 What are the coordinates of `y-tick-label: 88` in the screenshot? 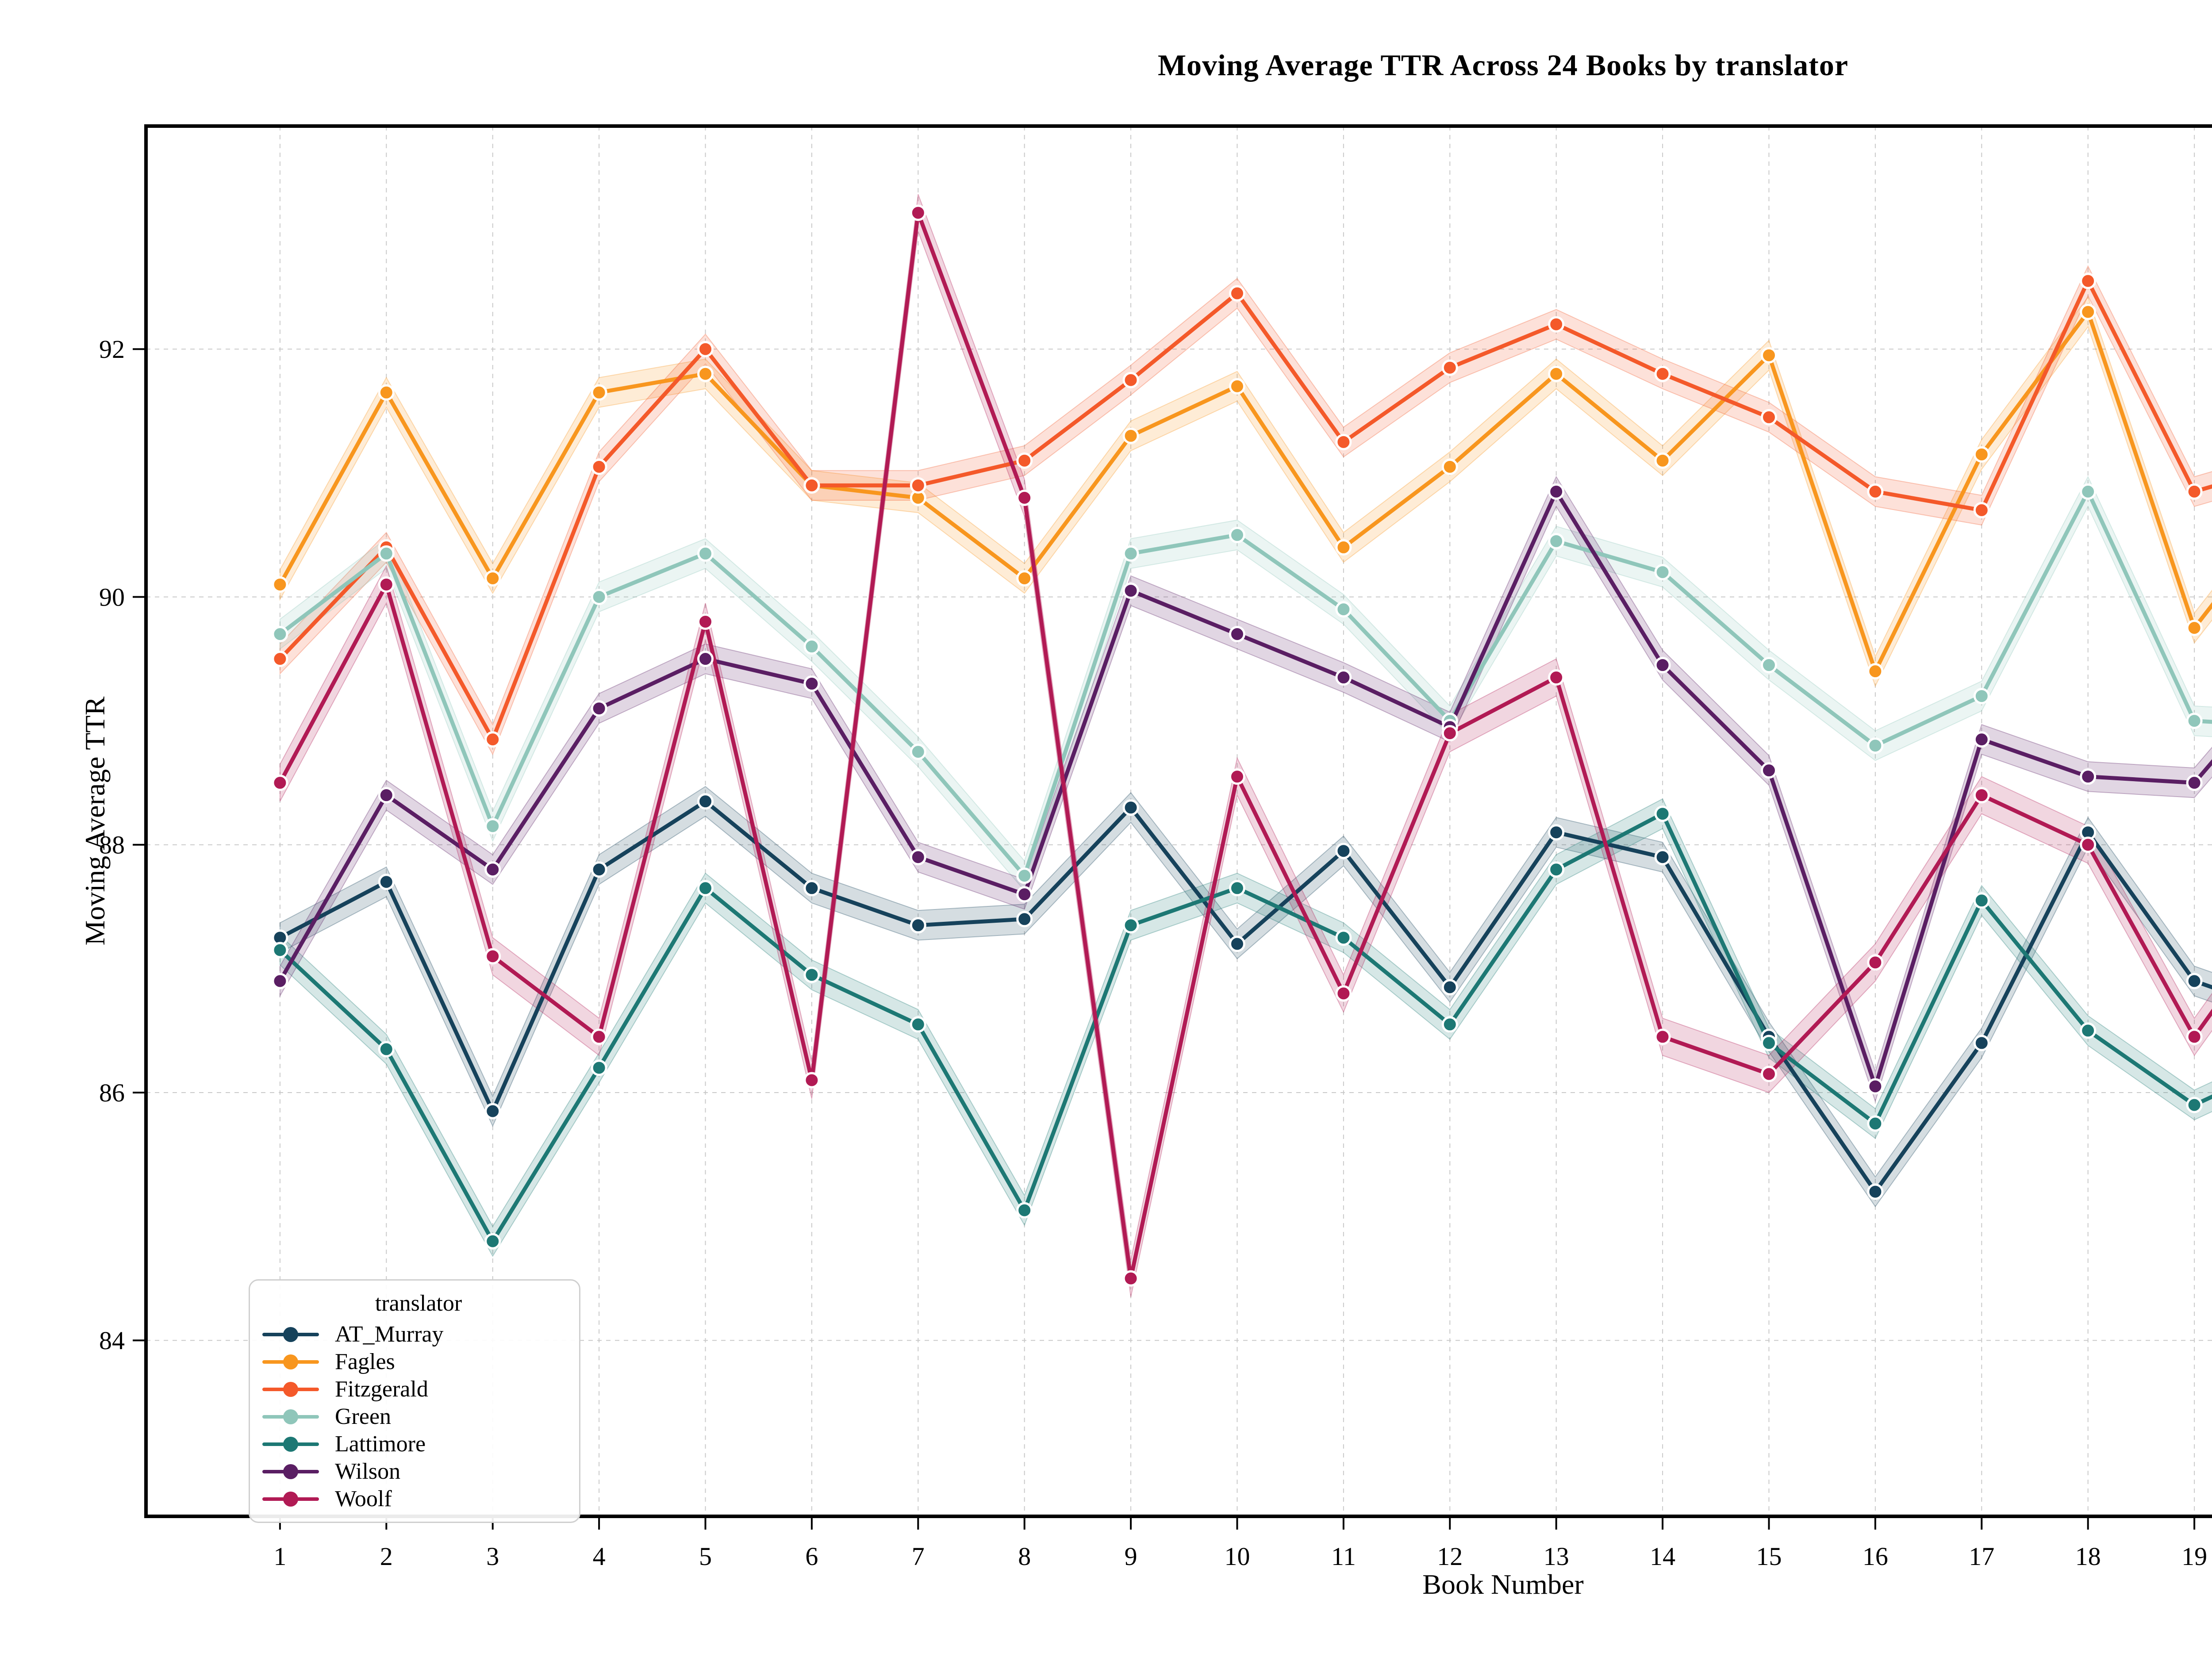 It's located at (112, 845).